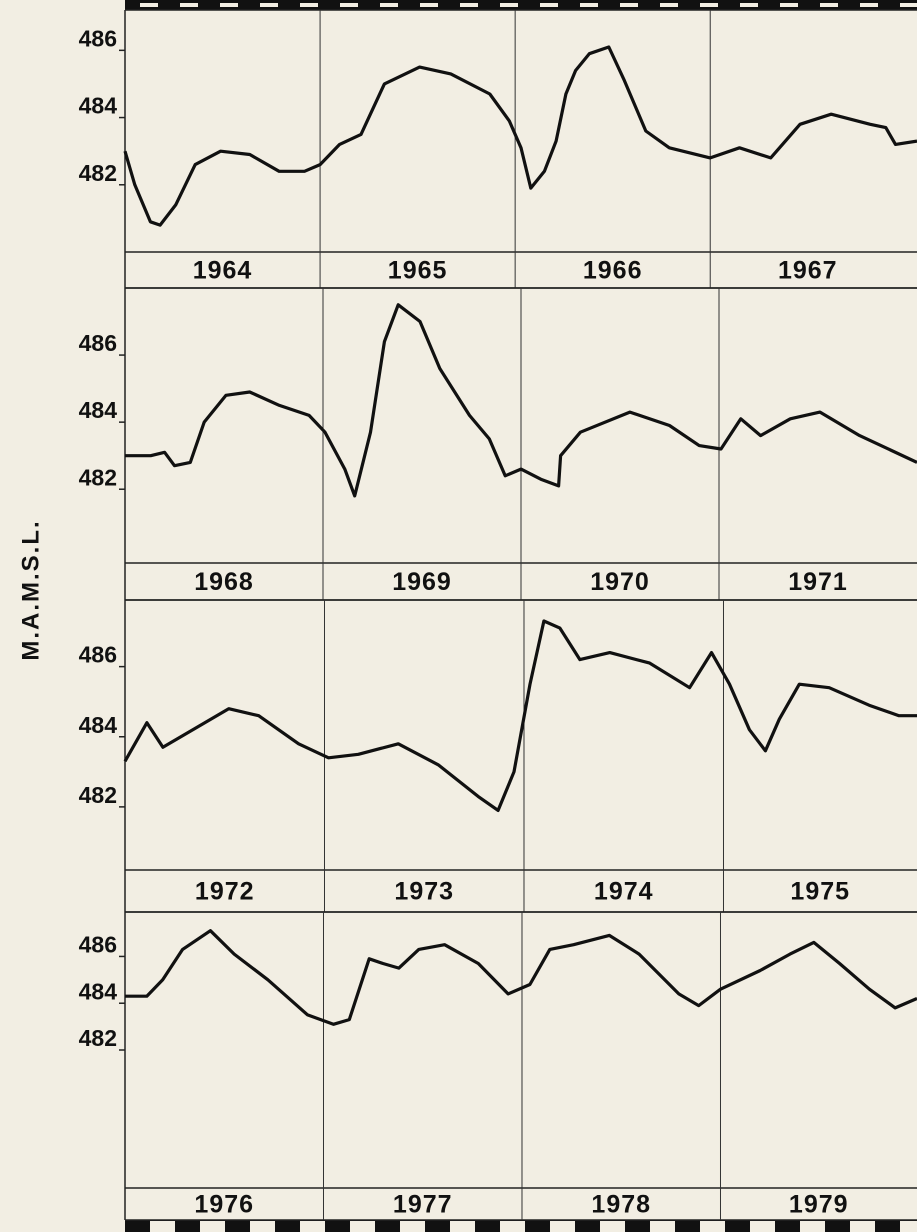  I want to click on year-label: 1977, so click(423, 1205).